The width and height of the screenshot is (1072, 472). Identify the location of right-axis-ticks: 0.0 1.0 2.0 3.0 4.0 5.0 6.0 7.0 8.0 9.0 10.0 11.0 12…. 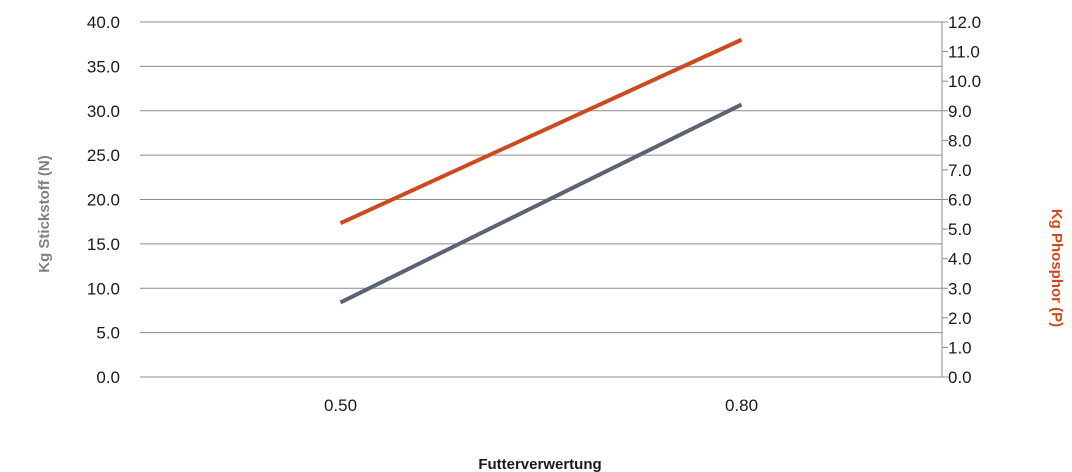
(961, 200).